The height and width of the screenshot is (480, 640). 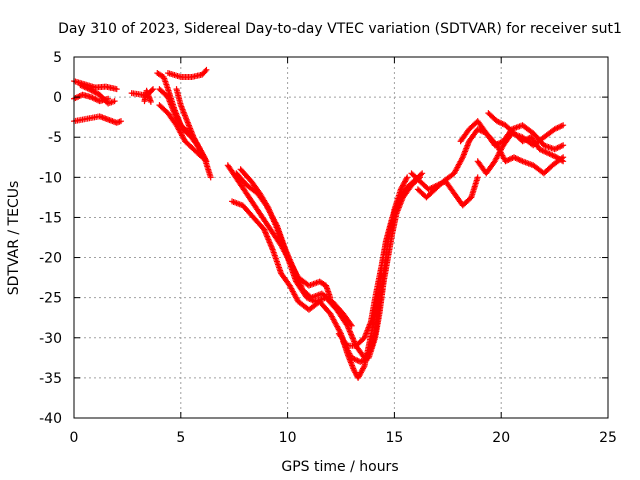 I want to click on x-tick-label: 5, so click(x=180, y=438).